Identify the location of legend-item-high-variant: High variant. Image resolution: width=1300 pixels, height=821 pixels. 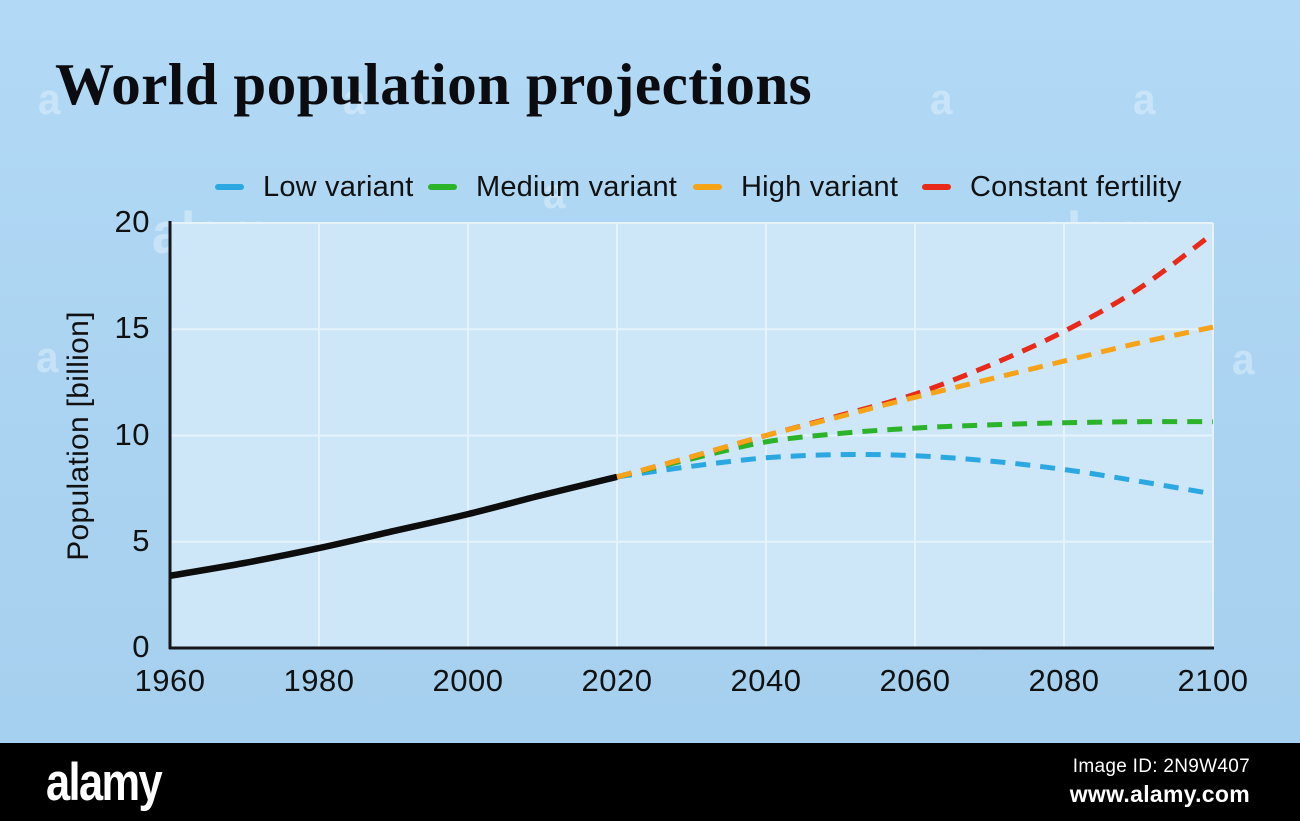
(795, 187).